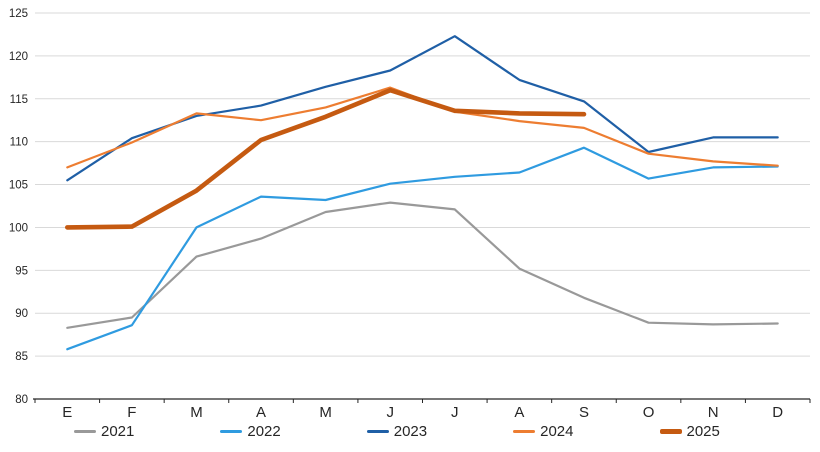 This screenshot has height=452, width=820. I want to click on legend-swatch-2025, so click(670, 431).